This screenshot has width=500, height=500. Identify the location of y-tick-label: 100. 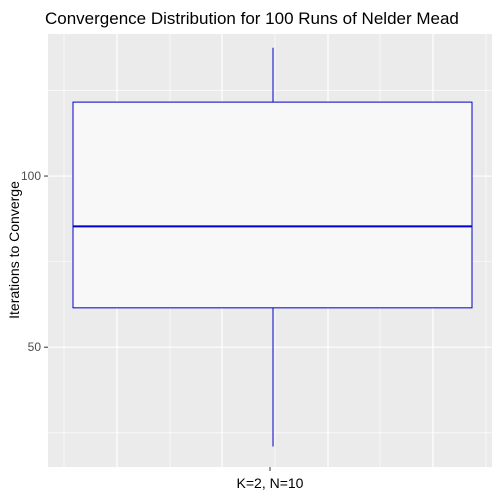
(31, 176).